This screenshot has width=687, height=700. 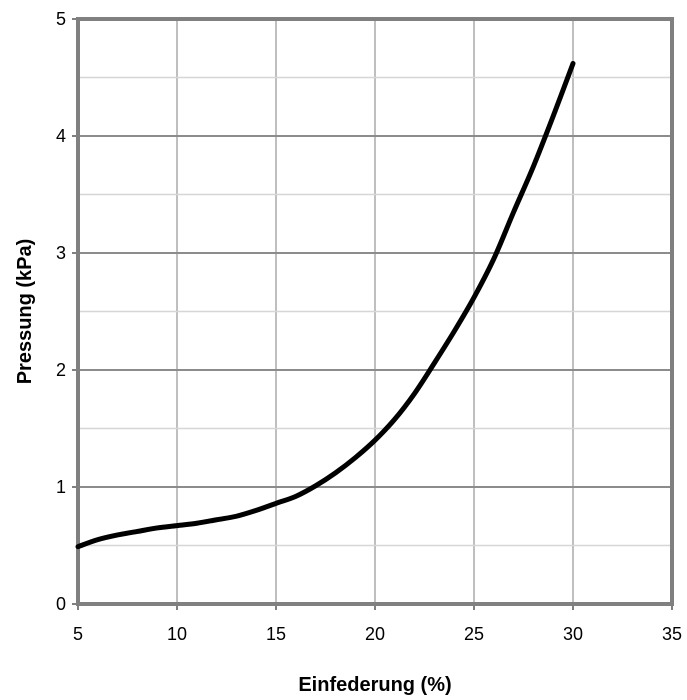 What do you see at coordinates (672, 634) in the screenshot?
I see `x-tick-label: 35` at bounding box center [672, 634].